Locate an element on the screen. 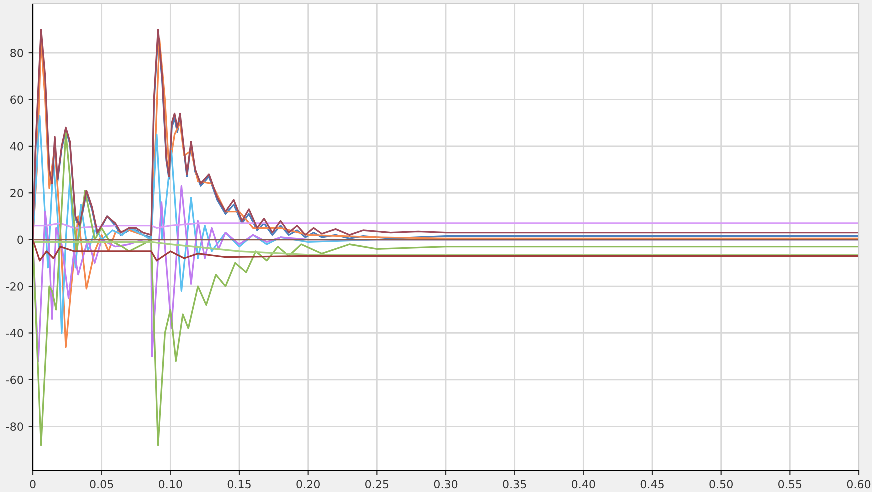 The width and height of the screenshot is (872, 492). y-tick-label: -60 is located at coordinates (15, 380).